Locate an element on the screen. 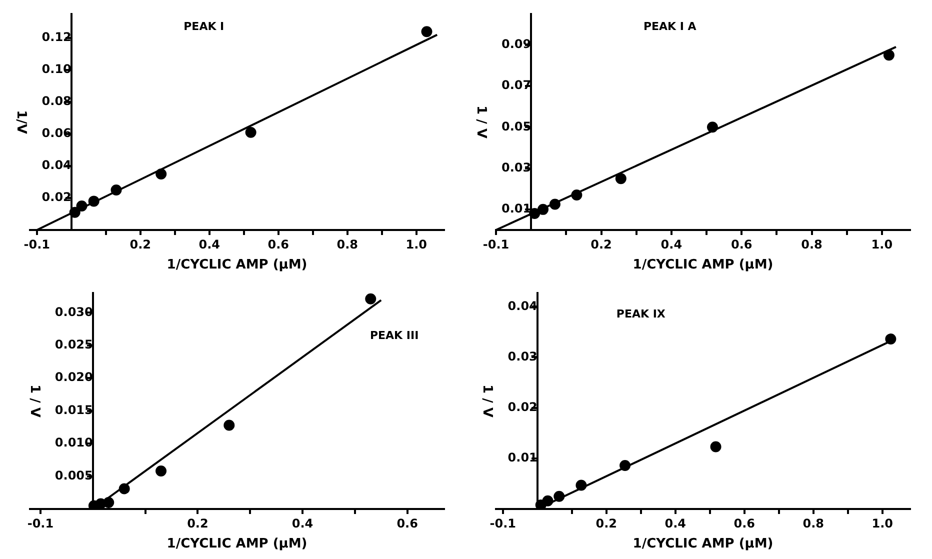  text: PEAK IX is located at coordinates (641, 313).